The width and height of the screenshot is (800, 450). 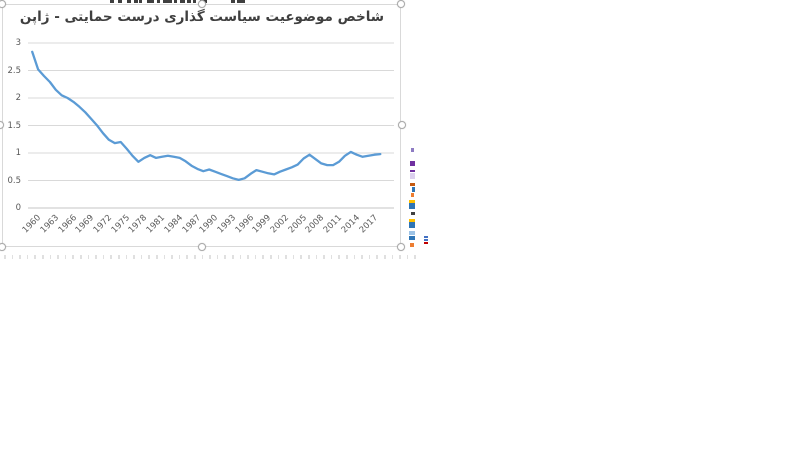 I want to click on y-tick-label: 2.5, so click(x=14, y=70).